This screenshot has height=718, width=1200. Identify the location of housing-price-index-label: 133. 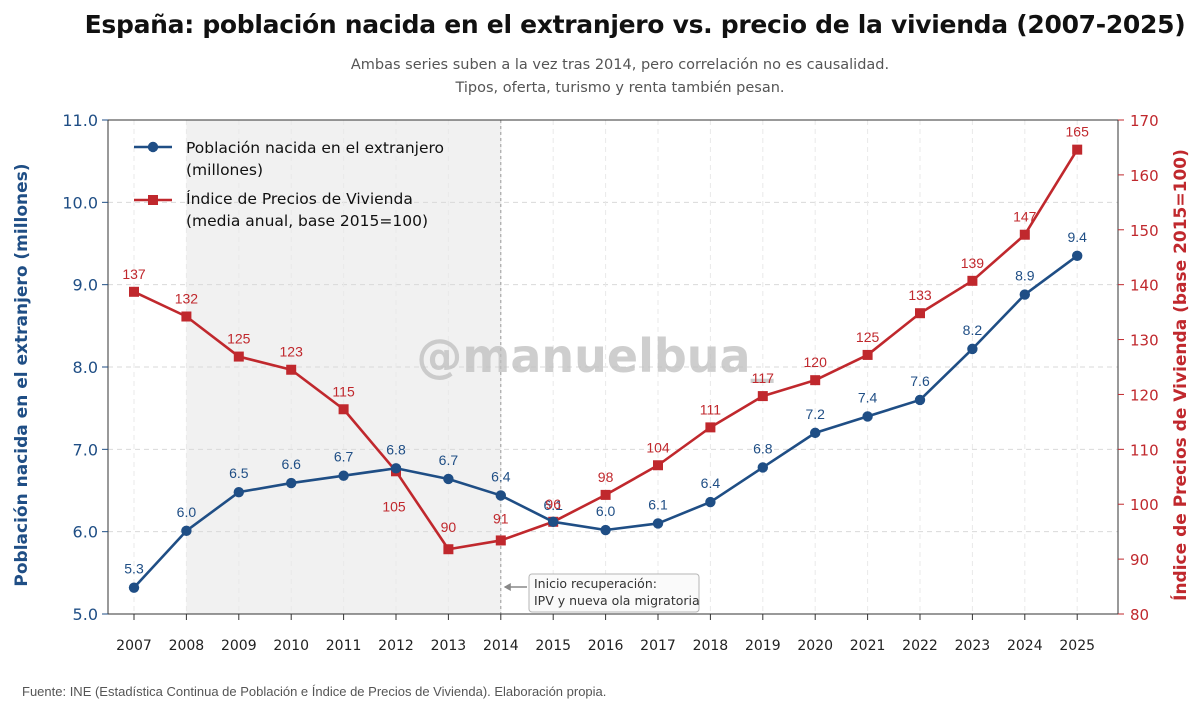
(920, 295).